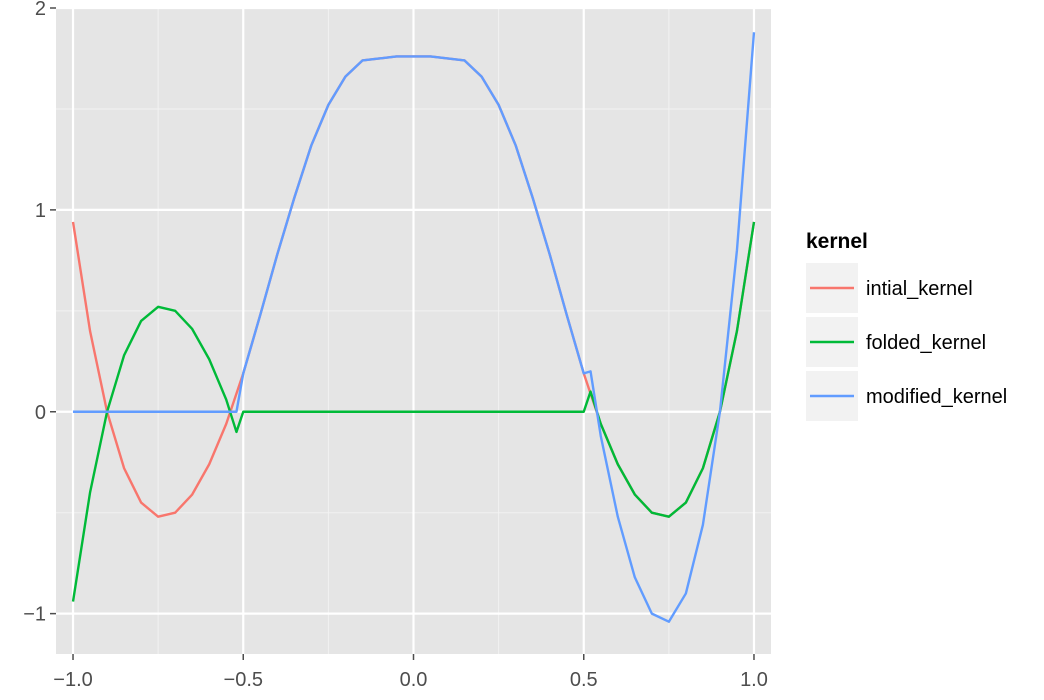  What do you see at coordinates (919, 289) in the screenshot?
I see `legend-label: intial_kernel` at bounding box center [919, 289].